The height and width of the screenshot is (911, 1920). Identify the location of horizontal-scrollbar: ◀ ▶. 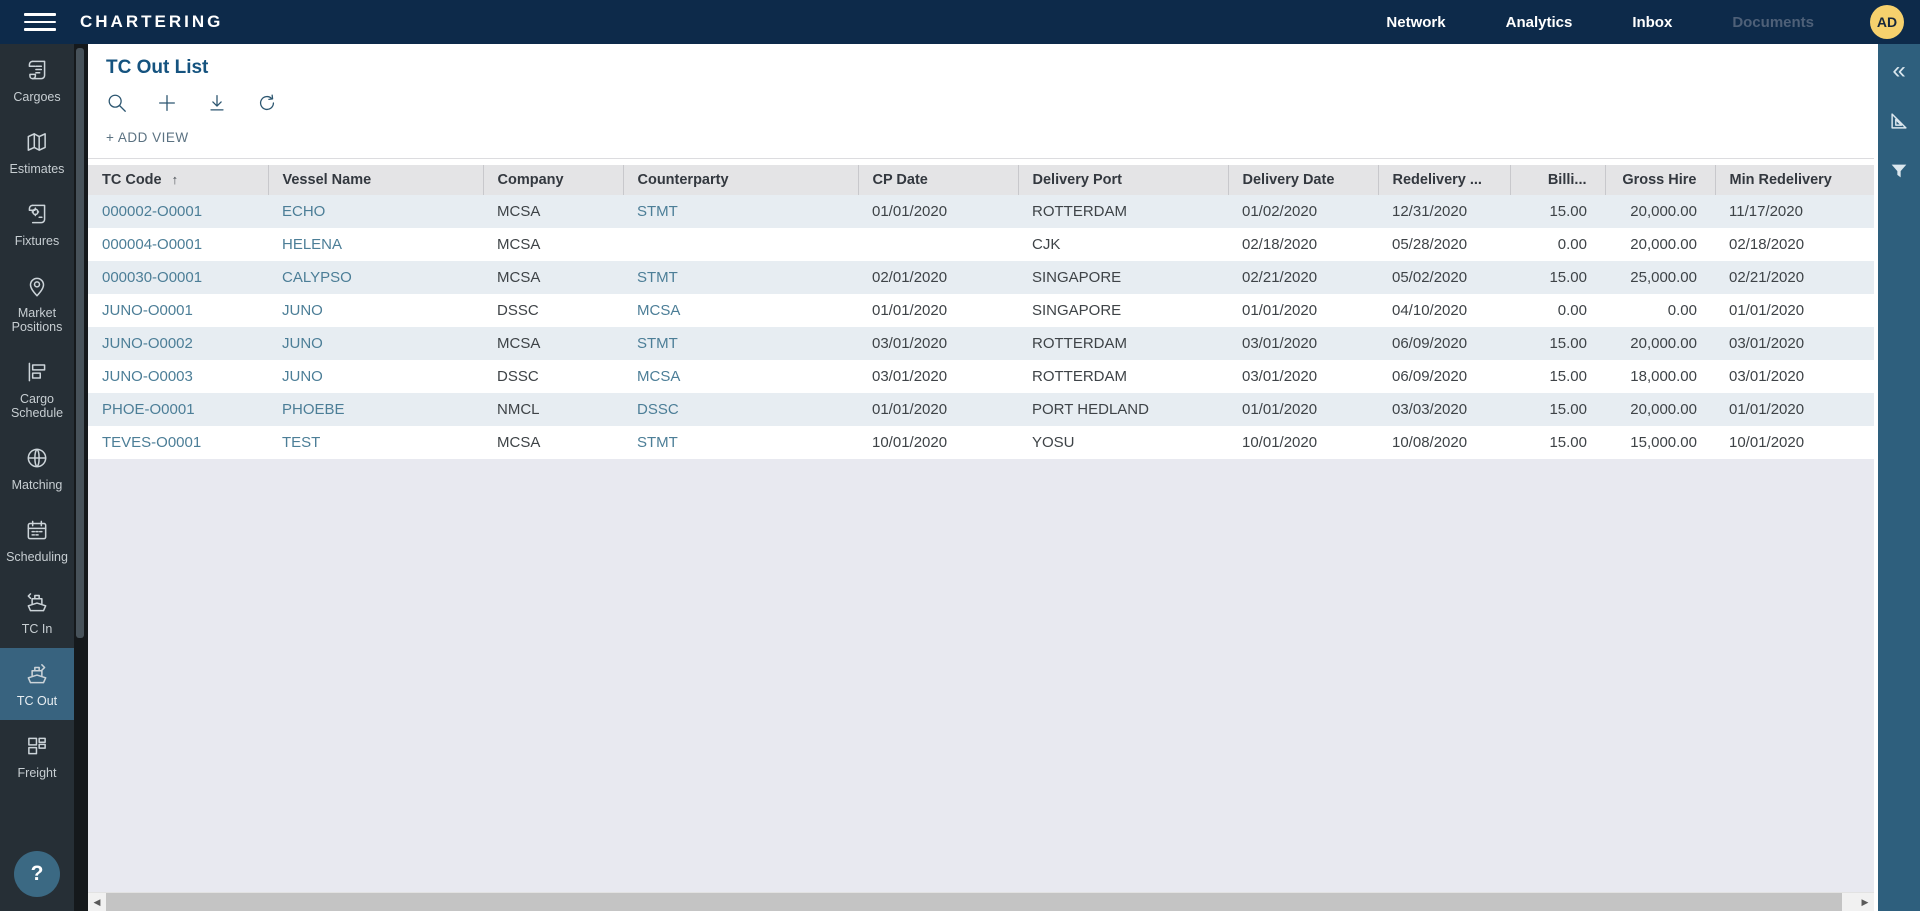
(981, 901).